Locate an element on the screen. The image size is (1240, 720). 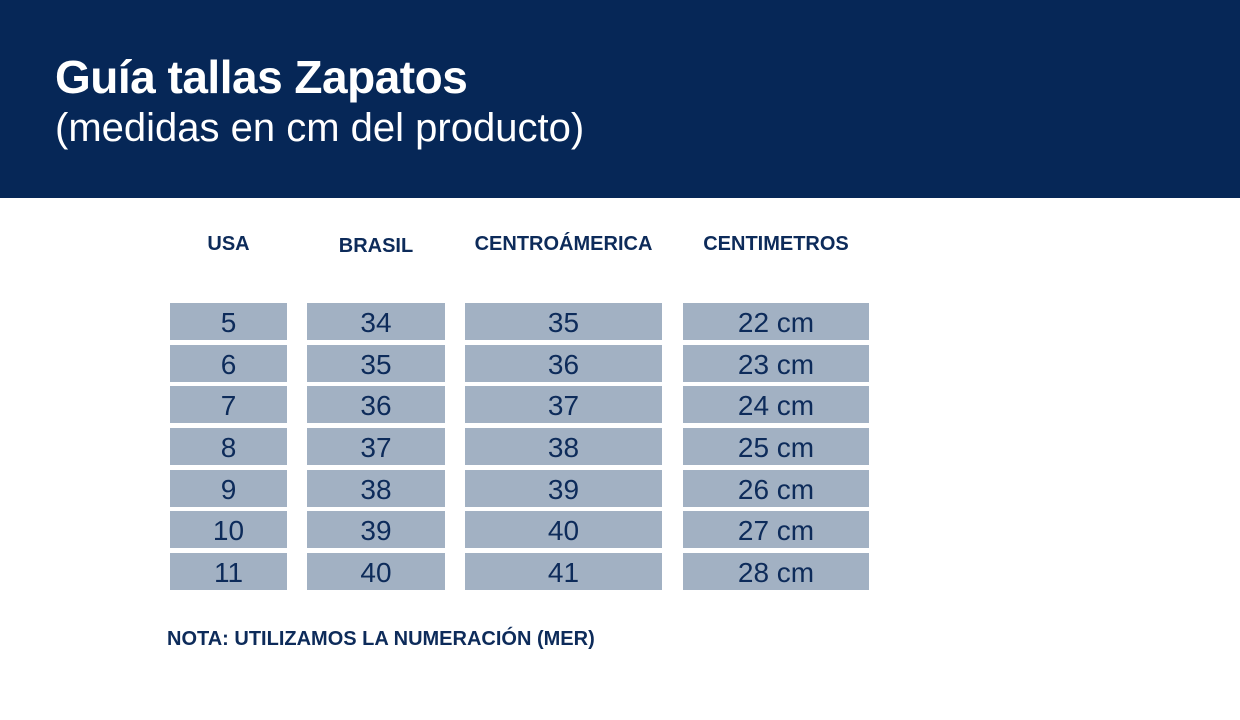
table-cell-centroamerica: 40 is located at coordinates (563, 529).